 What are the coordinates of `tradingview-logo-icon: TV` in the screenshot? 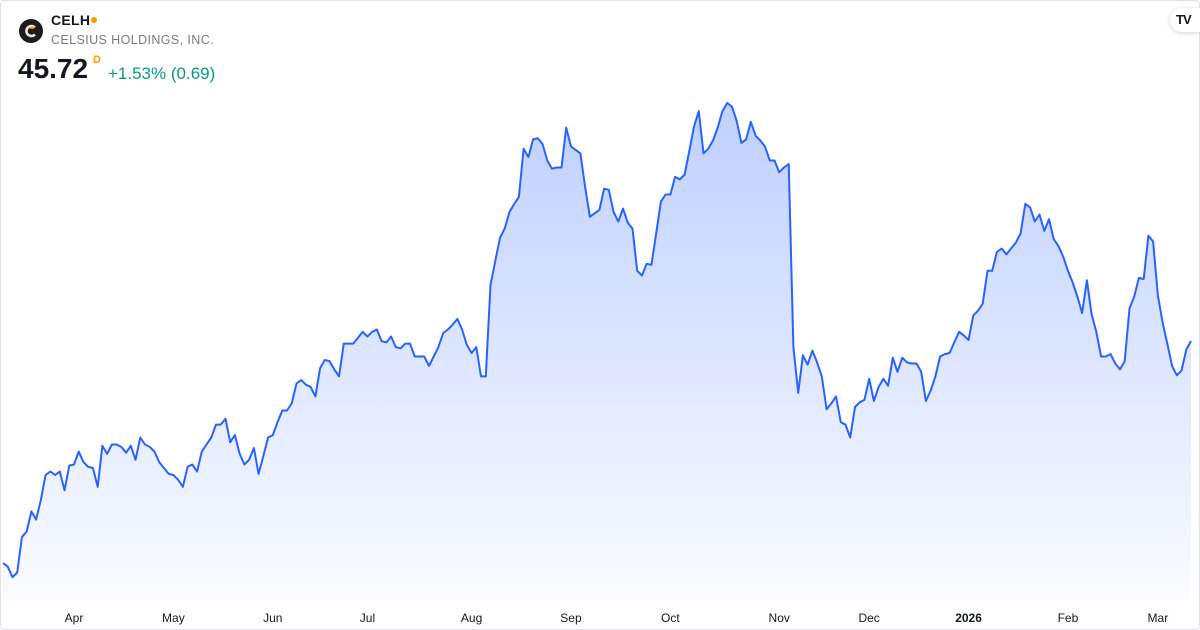 It's located at (1184, 19).